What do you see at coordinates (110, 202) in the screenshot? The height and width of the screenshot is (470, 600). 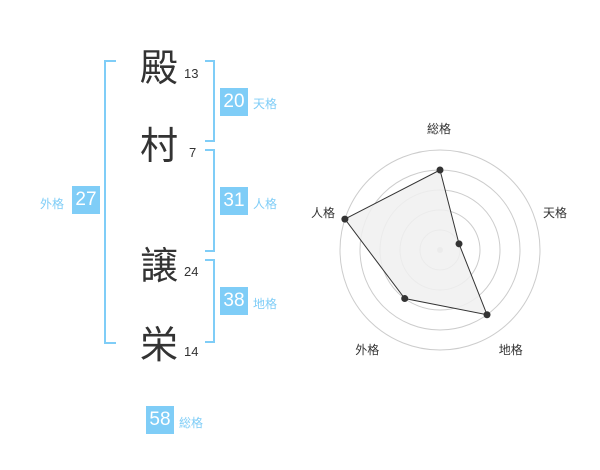 I see `gaikaku-bracket` at bounding box center [110, 202].